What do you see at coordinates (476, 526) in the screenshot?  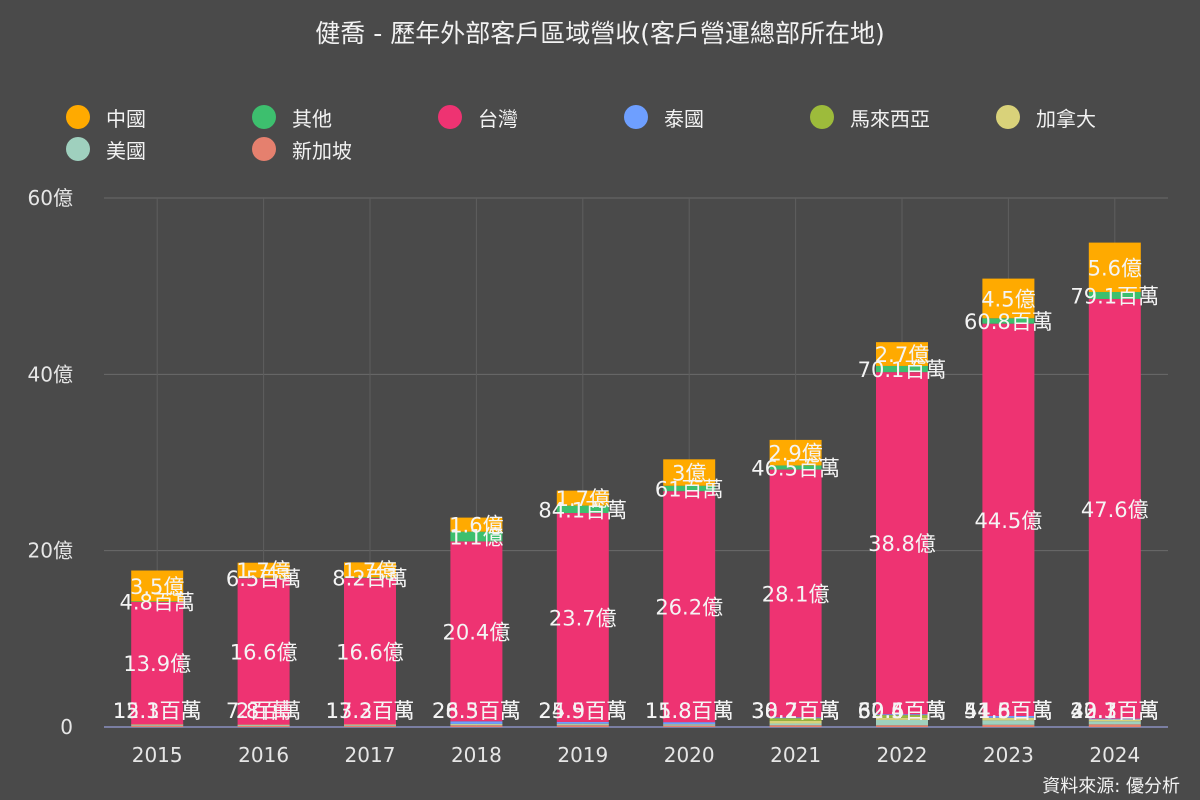 I see `data-label: 1.6億` at bounding box center [476, 526].